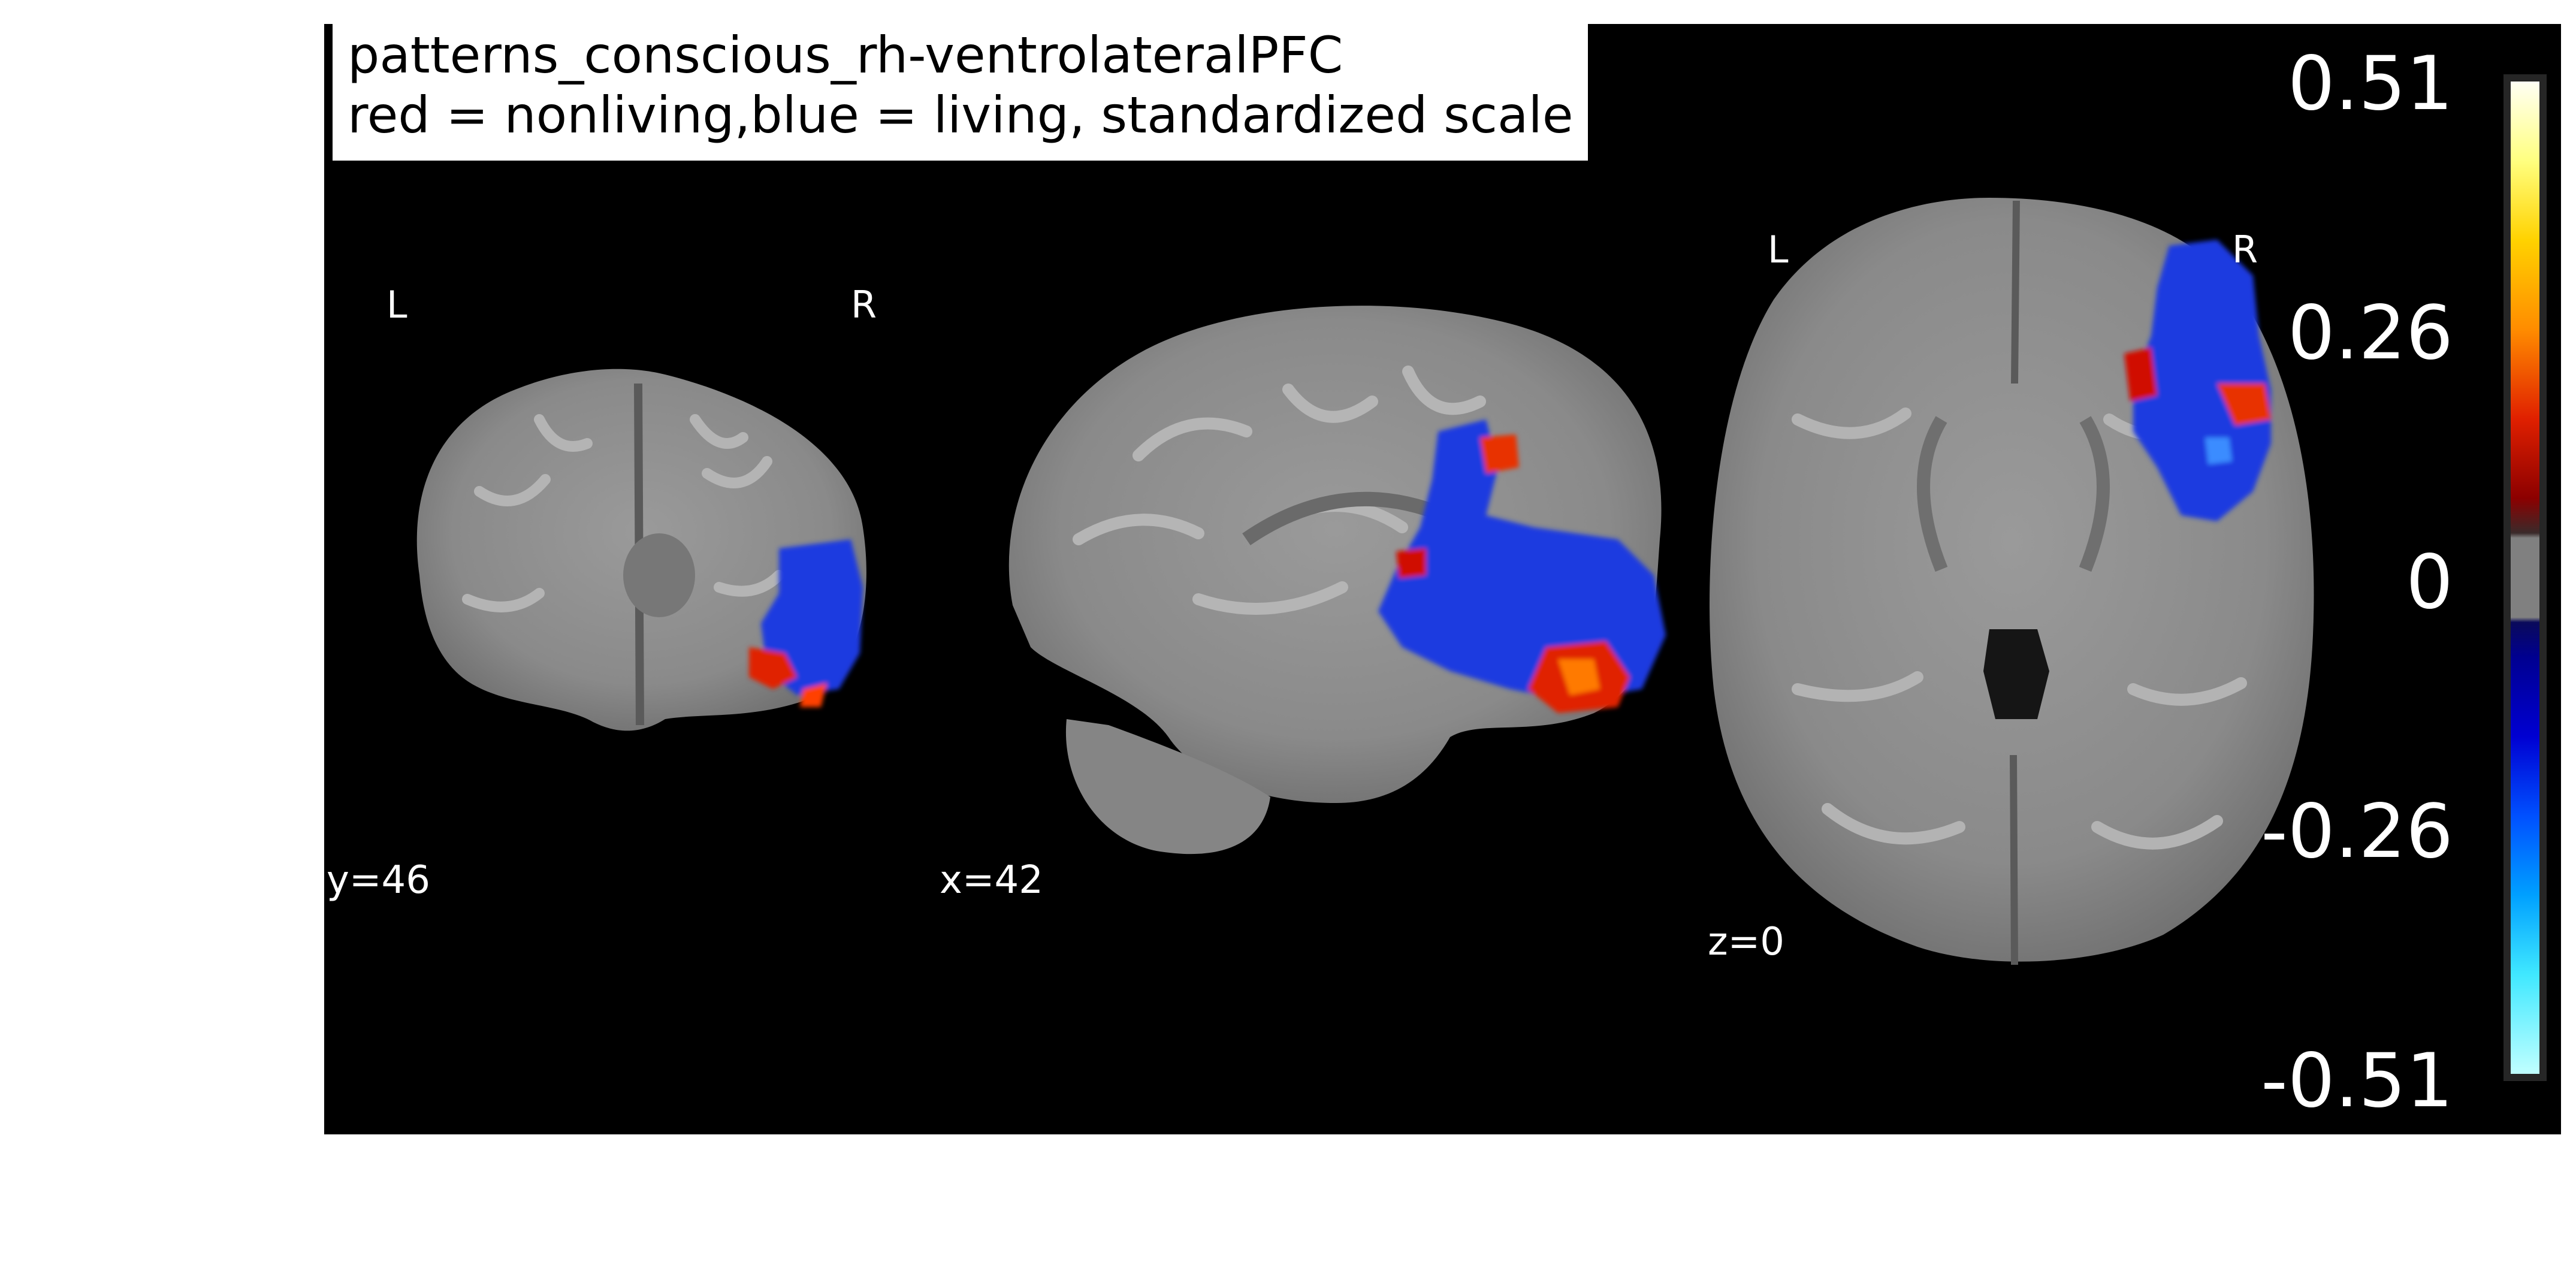  I want to click on coronal-right-label: R, so click(864, 305).